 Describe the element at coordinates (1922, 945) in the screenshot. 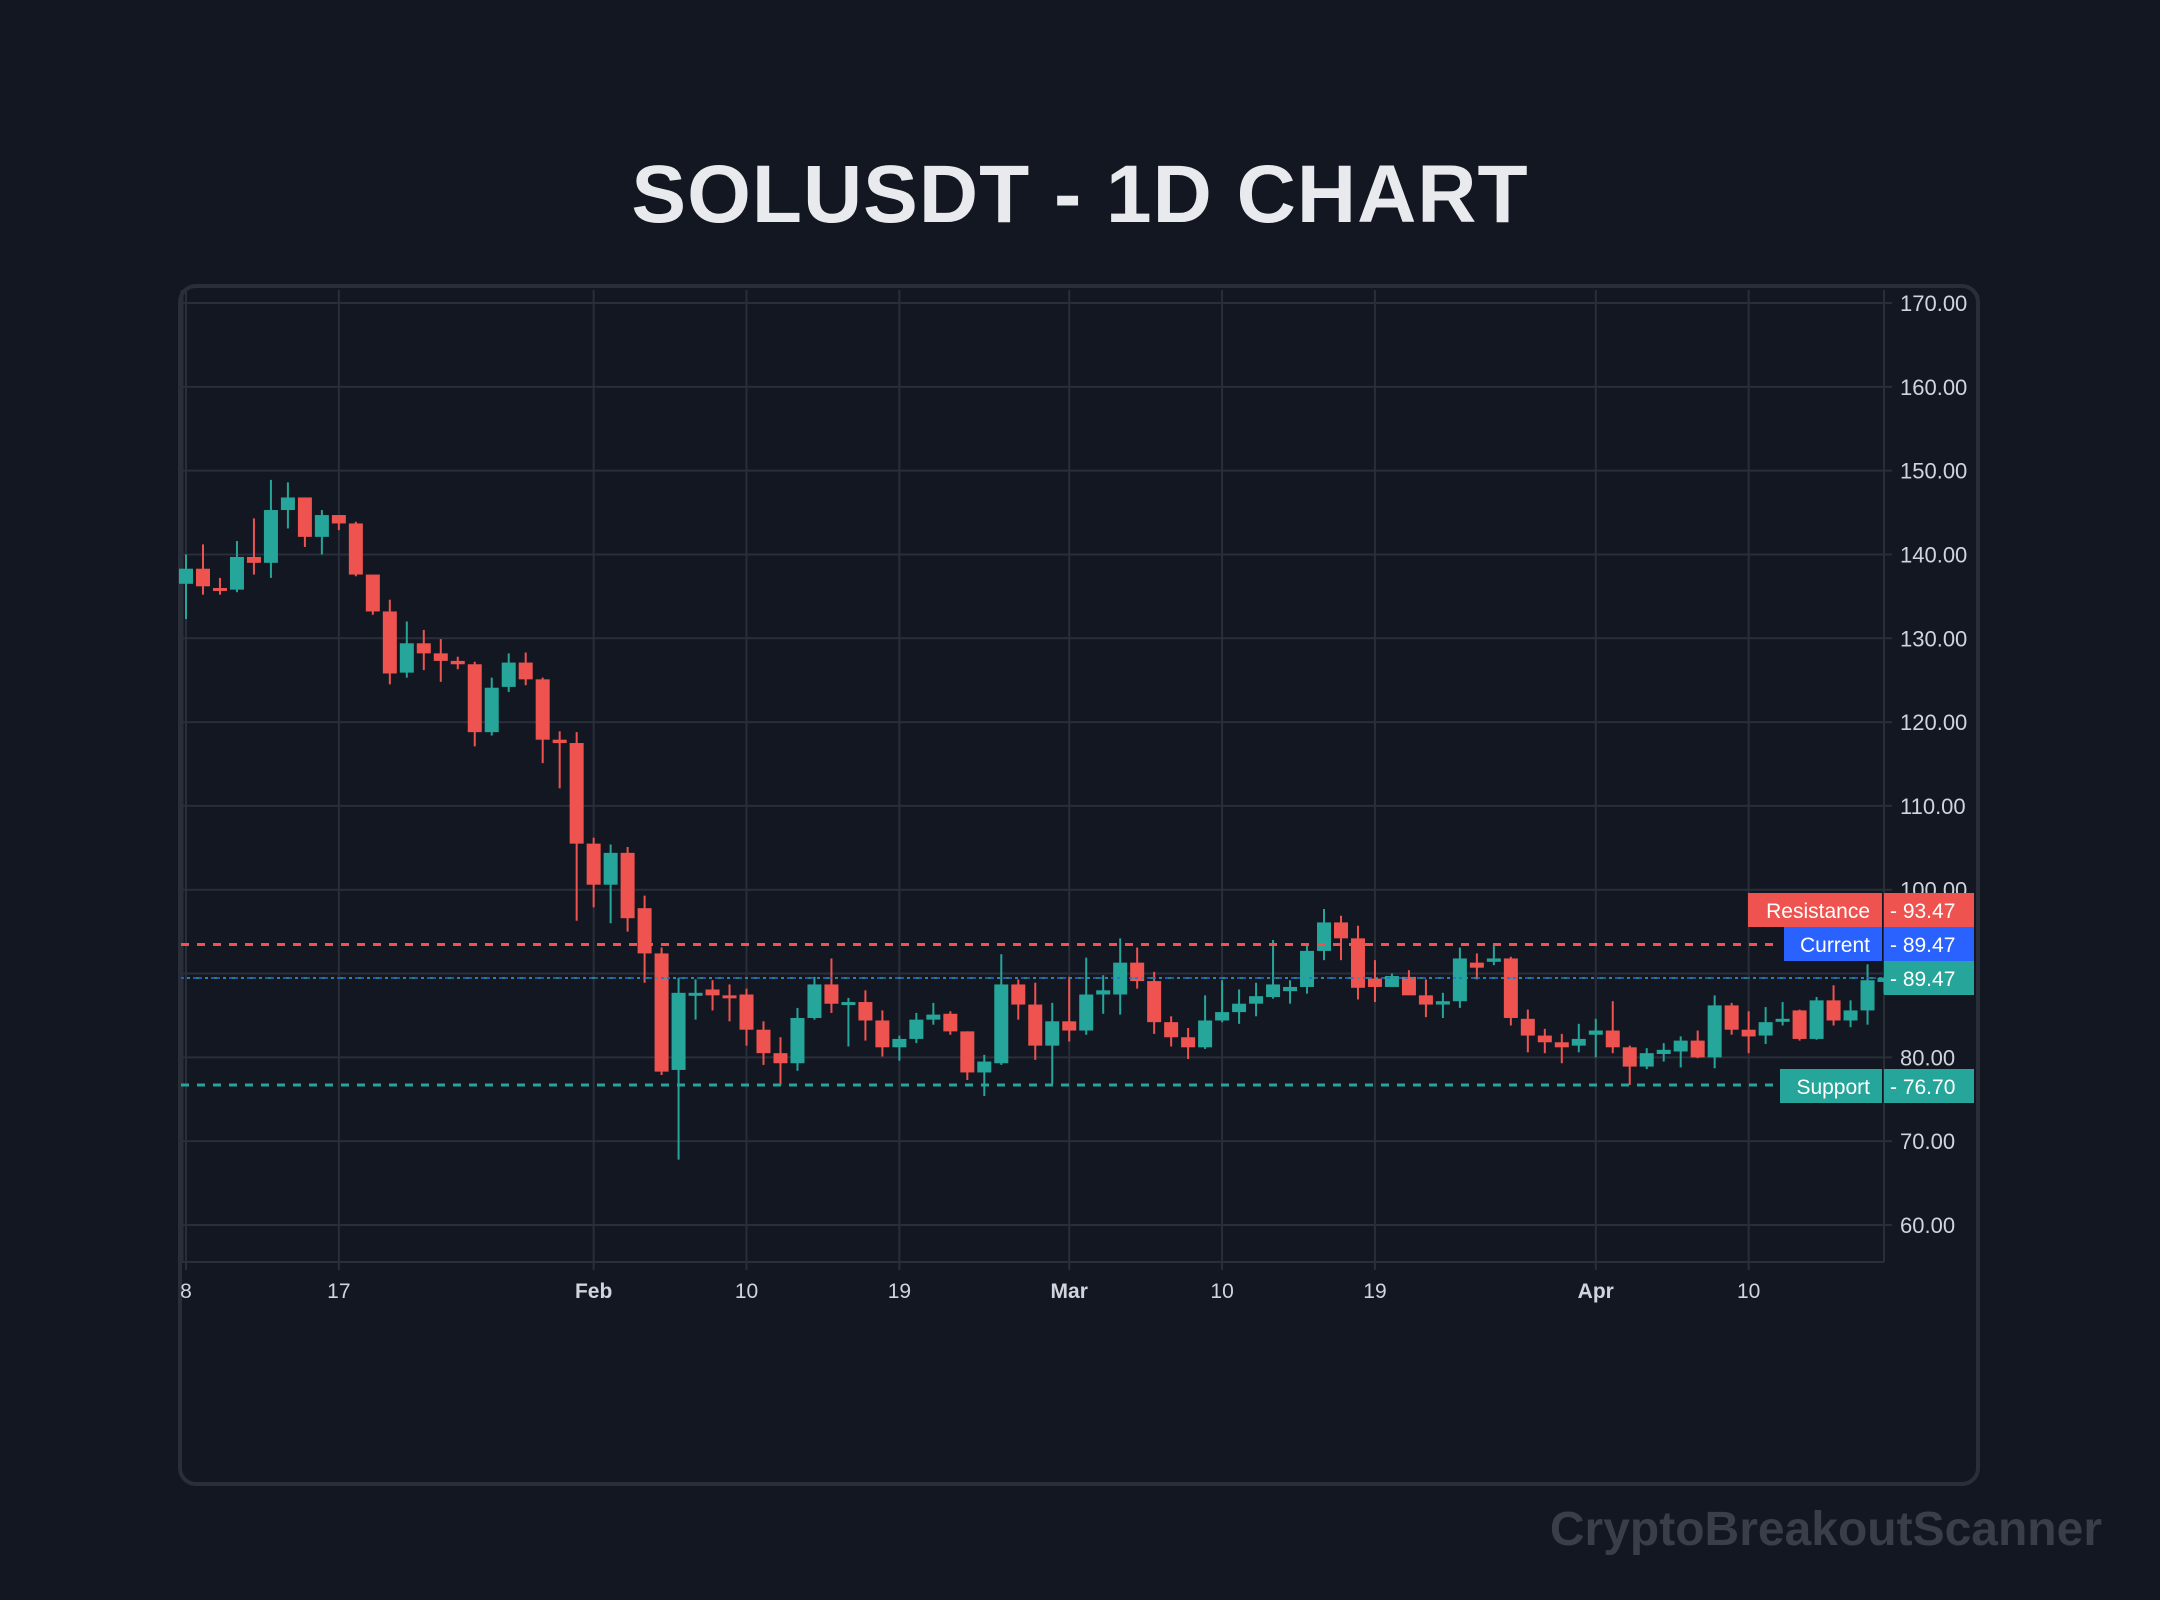

I see `current-value: - 89.47` at that location.